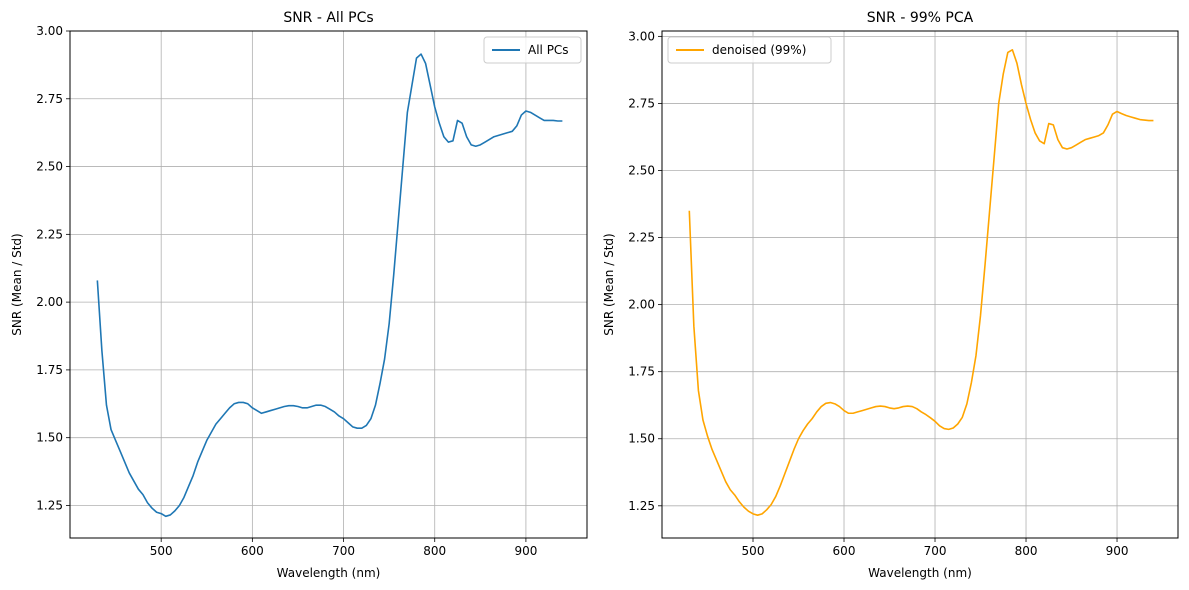 The width and height of the screenshot is (1189, 590). I want to click on chart-title: SNR - 99% PCA, so click(920, 18).